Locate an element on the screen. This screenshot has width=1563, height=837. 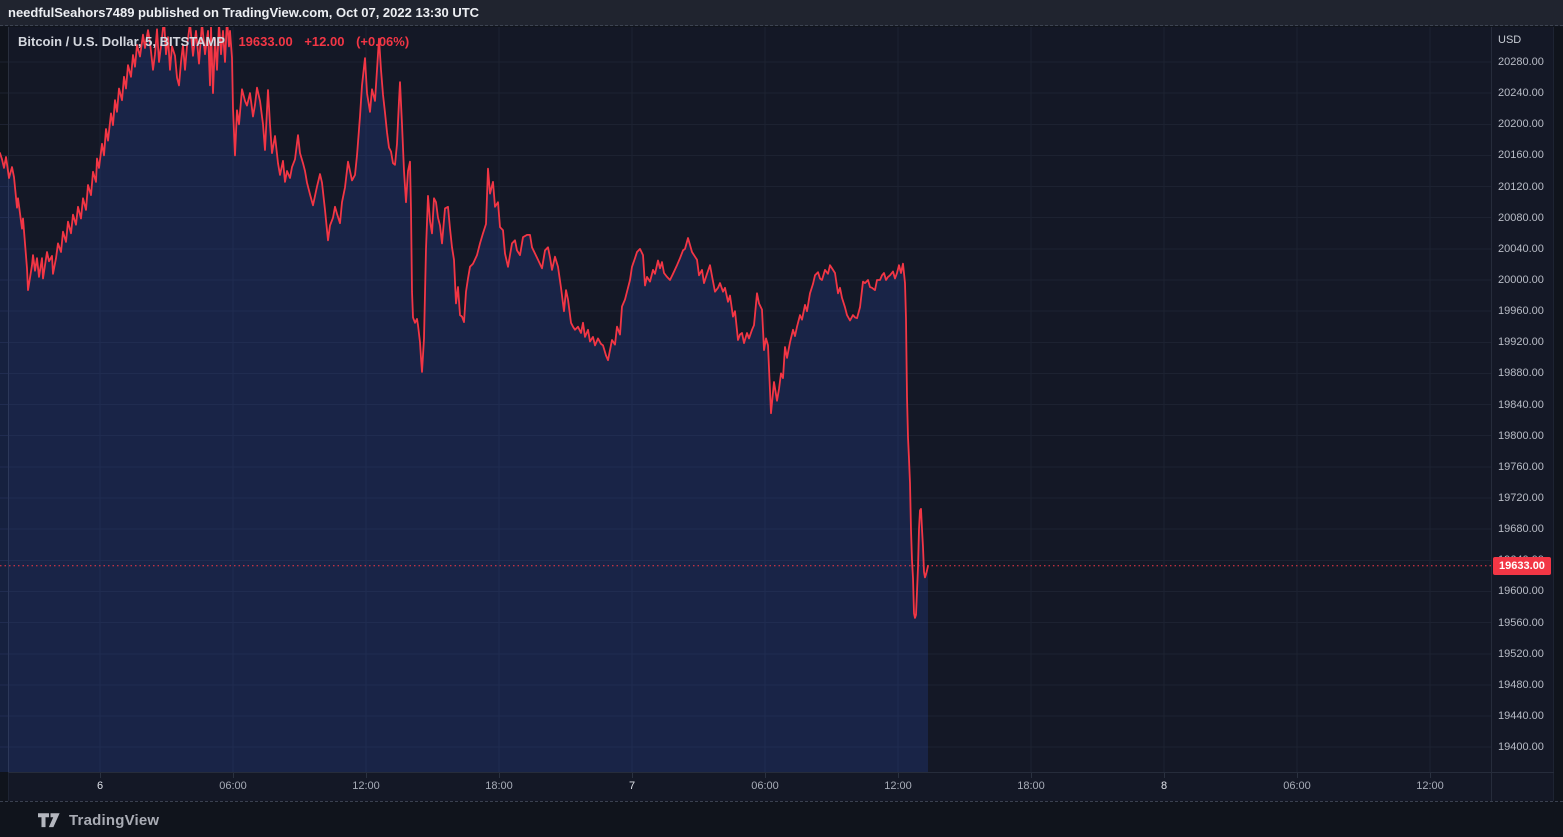
price-axis-label: 20040.00 is located at coordinates (1521, 248).